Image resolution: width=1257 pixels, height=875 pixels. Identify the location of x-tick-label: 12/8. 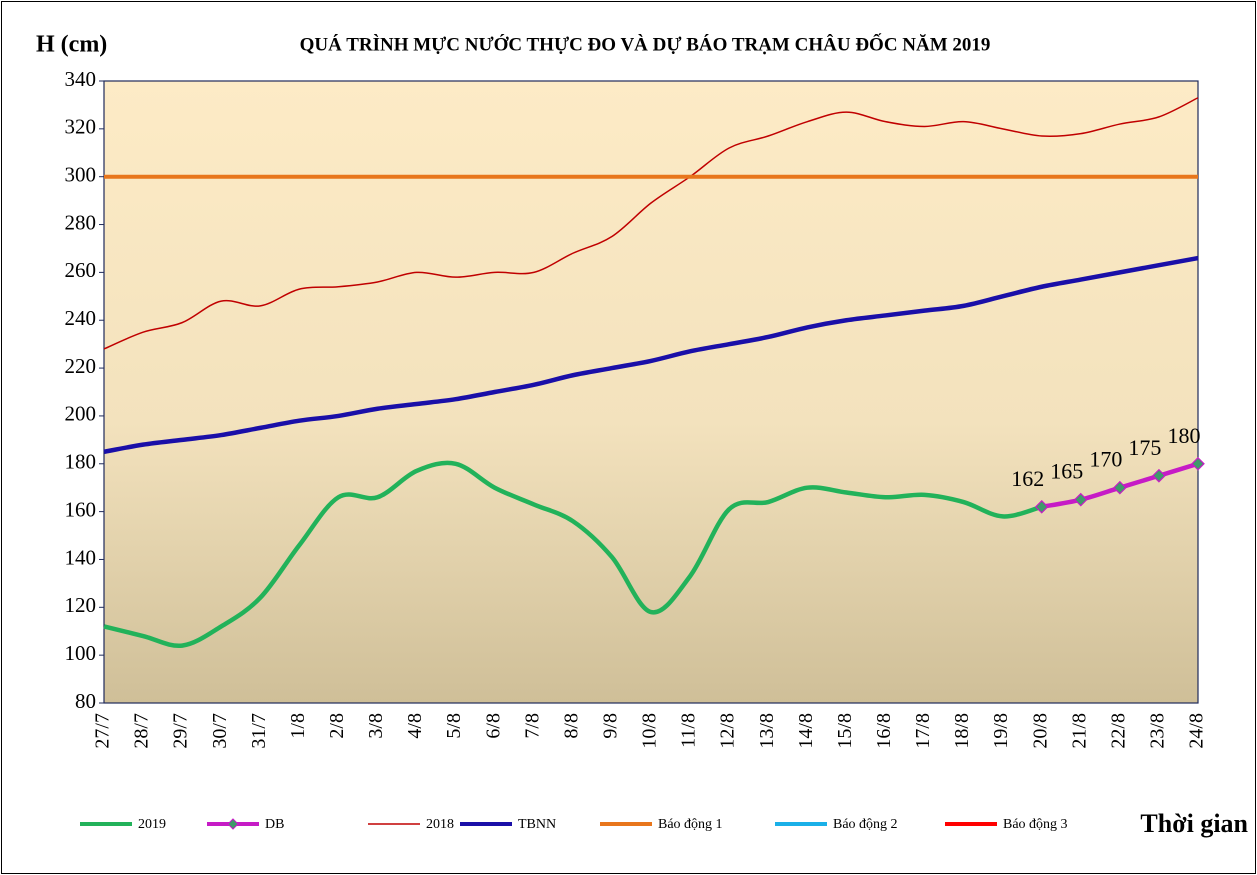
(728, 731).